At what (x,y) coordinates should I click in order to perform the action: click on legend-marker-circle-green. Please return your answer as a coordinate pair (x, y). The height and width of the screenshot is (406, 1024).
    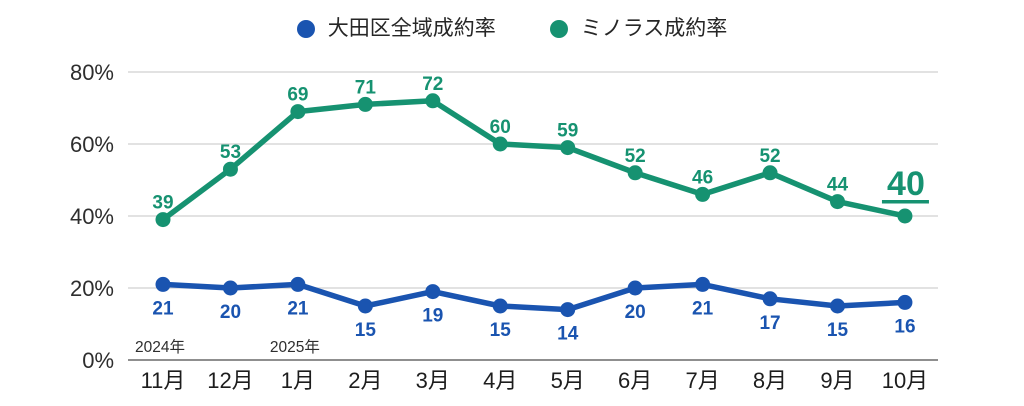
    Looking at the image, I should click on (558, 28).